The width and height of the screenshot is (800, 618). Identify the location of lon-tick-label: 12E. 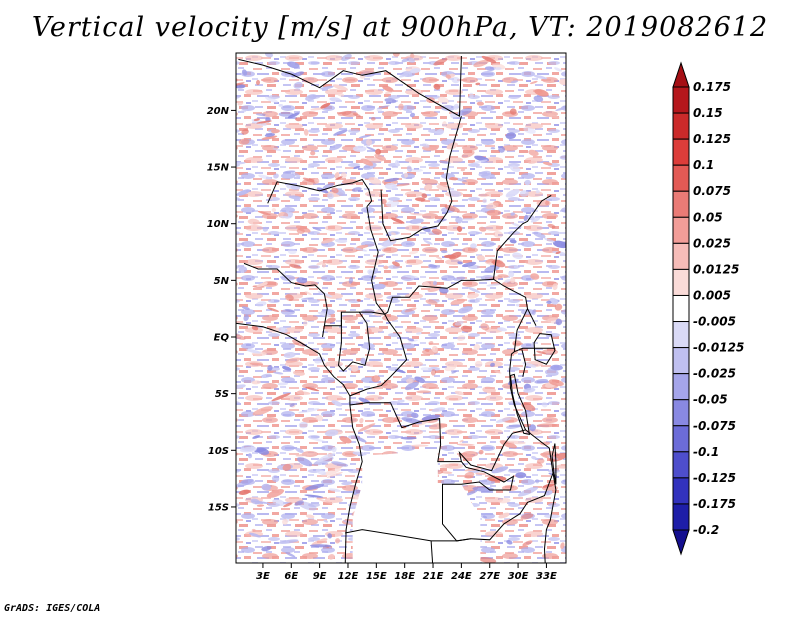
(348, 576).